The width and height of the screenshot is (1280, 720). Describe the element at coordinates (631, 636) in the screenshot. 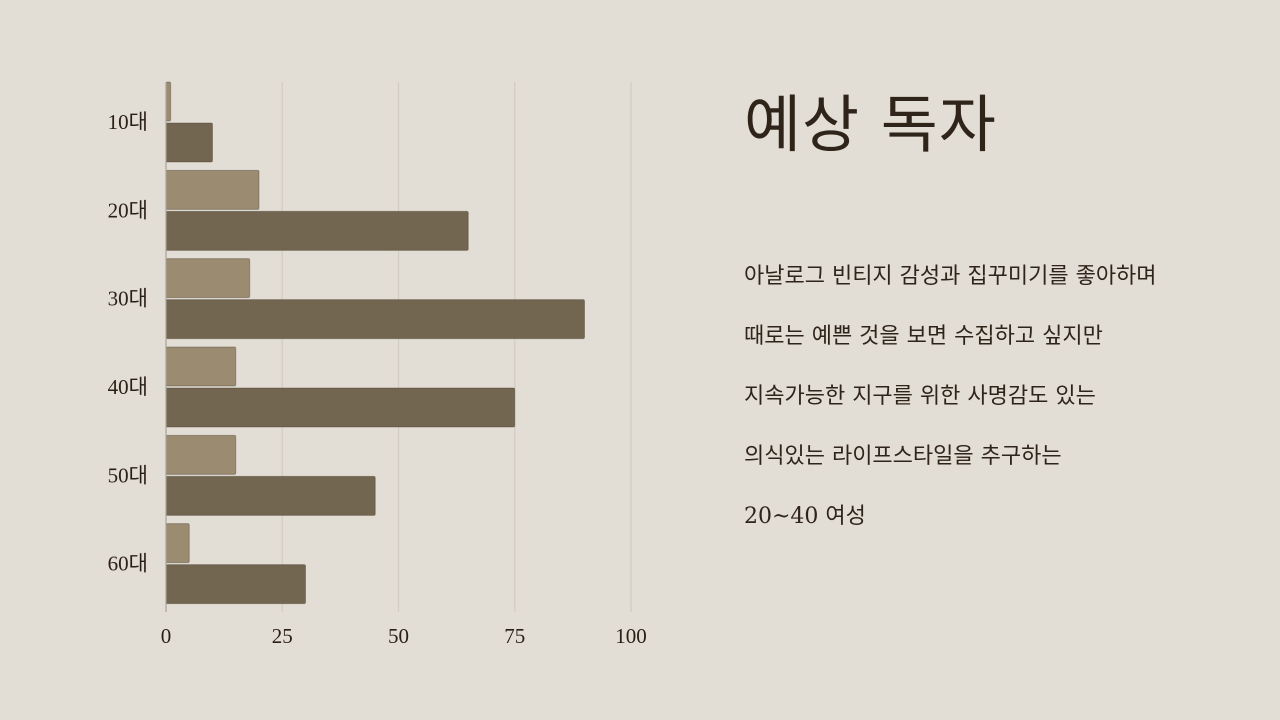

I see `x-tick-label: 100` at that location.